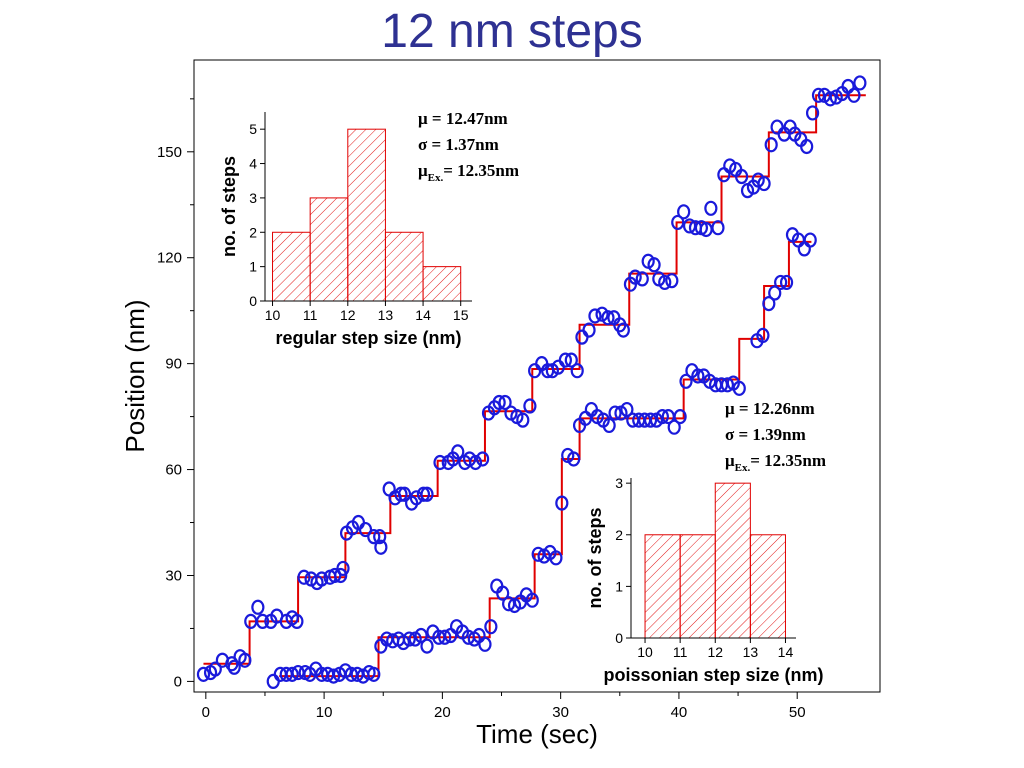  What do you see at coordinates (348, 315) in the screenshot?
I see `inset-x-tick-label: 12` at bounding box center [348, 315].